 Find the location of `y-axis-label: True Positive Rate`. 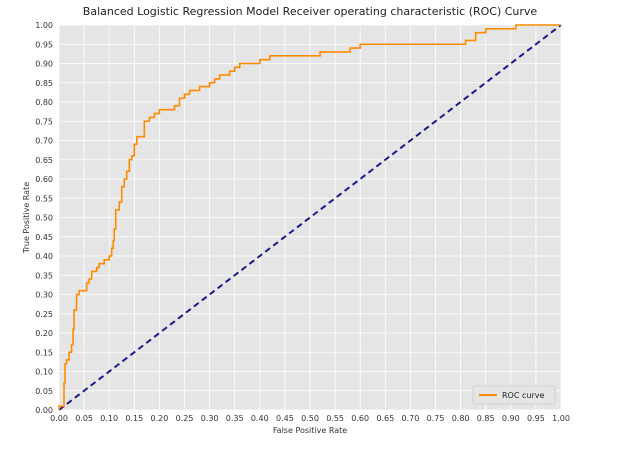

y-axis-label: True Positive Rate is located at coordinates (26, 218).